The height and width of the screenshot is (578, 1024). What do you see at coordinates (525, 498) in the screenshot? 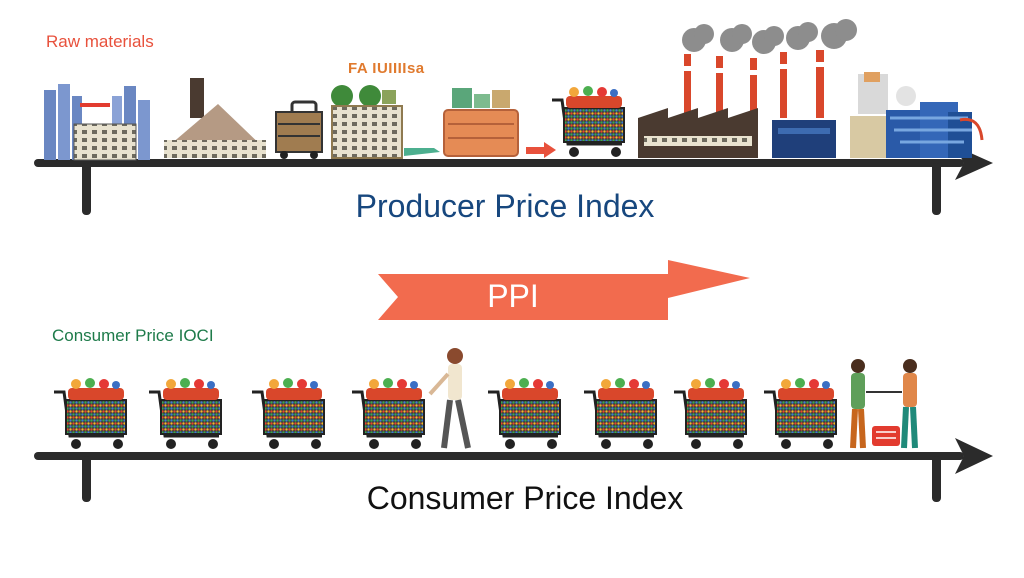
I see `consumer-price-index-title: Consumer Price Index` at bounding box center [525, 498].